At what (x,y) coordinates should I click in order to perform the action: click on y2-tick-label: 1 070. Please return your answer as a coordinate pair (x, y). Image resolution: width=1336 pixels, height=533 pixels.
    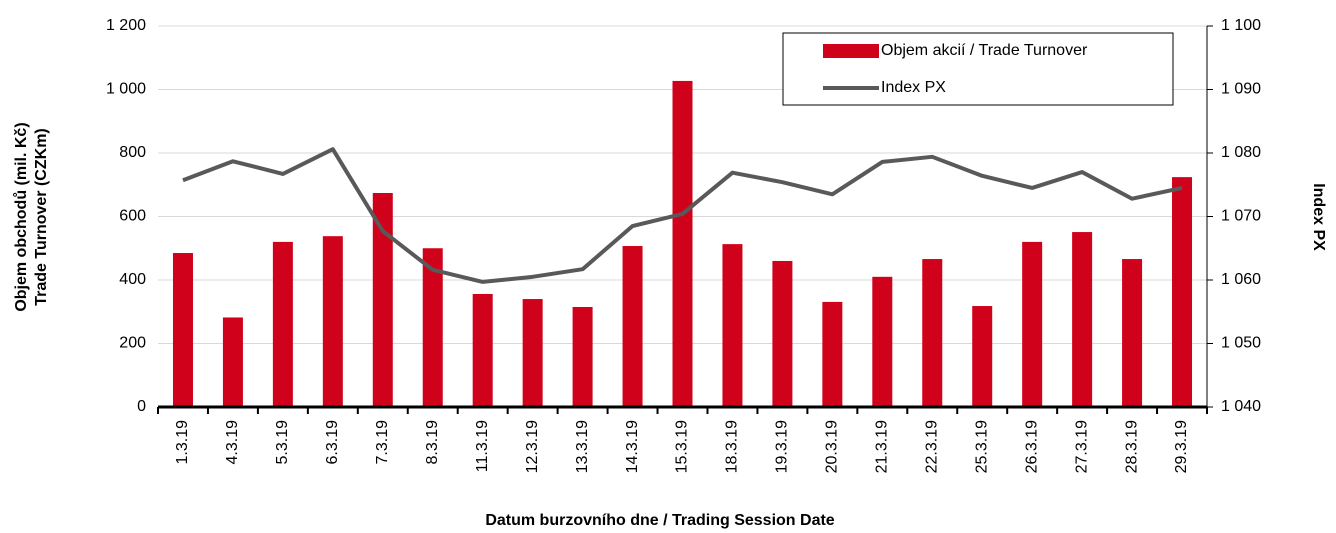
    Looking at the image, I should click on (1241, 216).